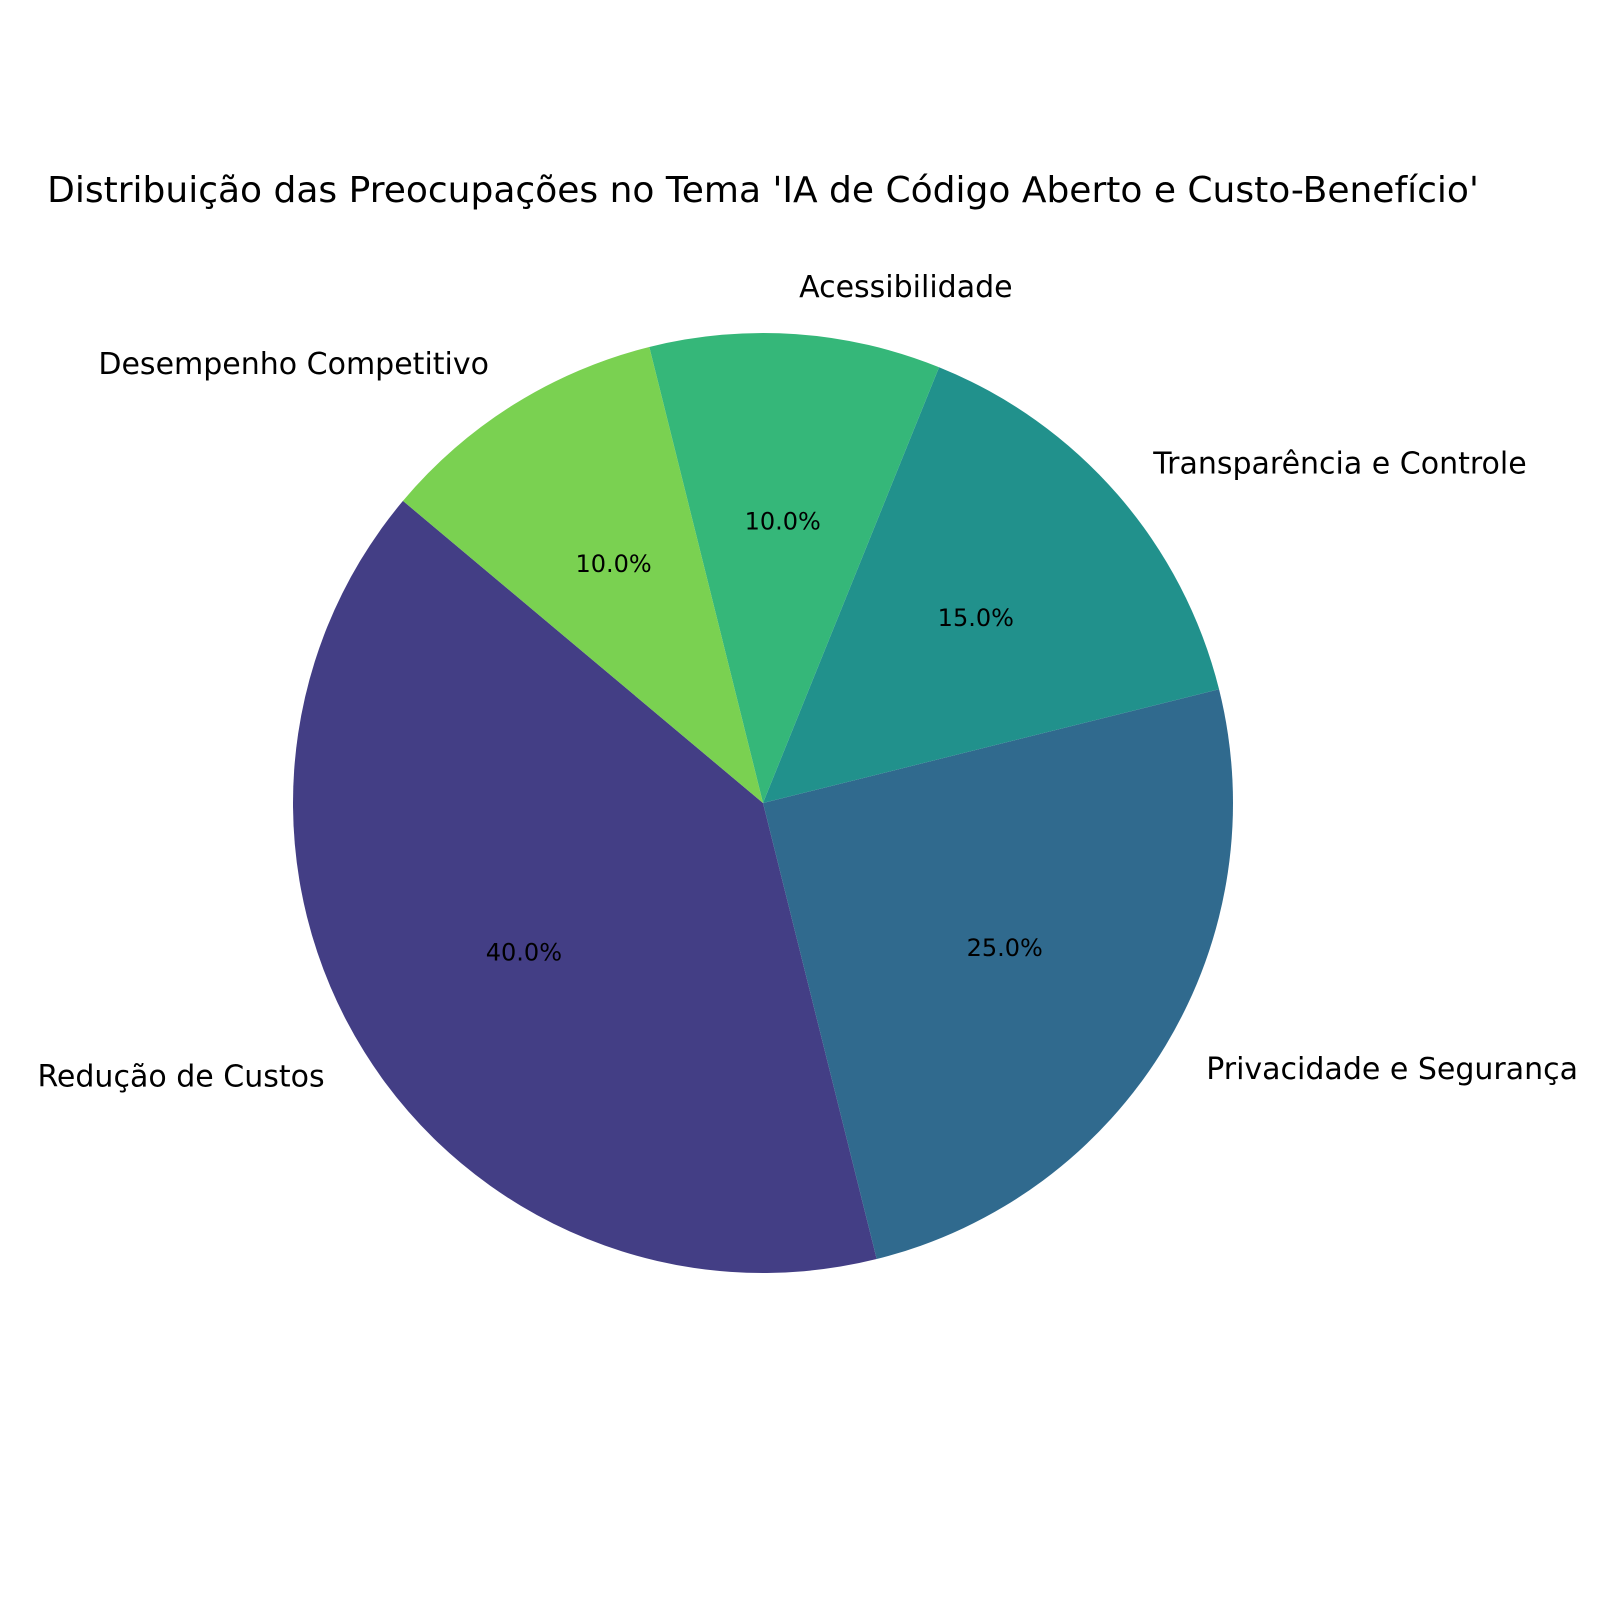  I want to click on category-label-privacidade-e-seguranca: Privacidade e Segurança, so click(1392, 1069).